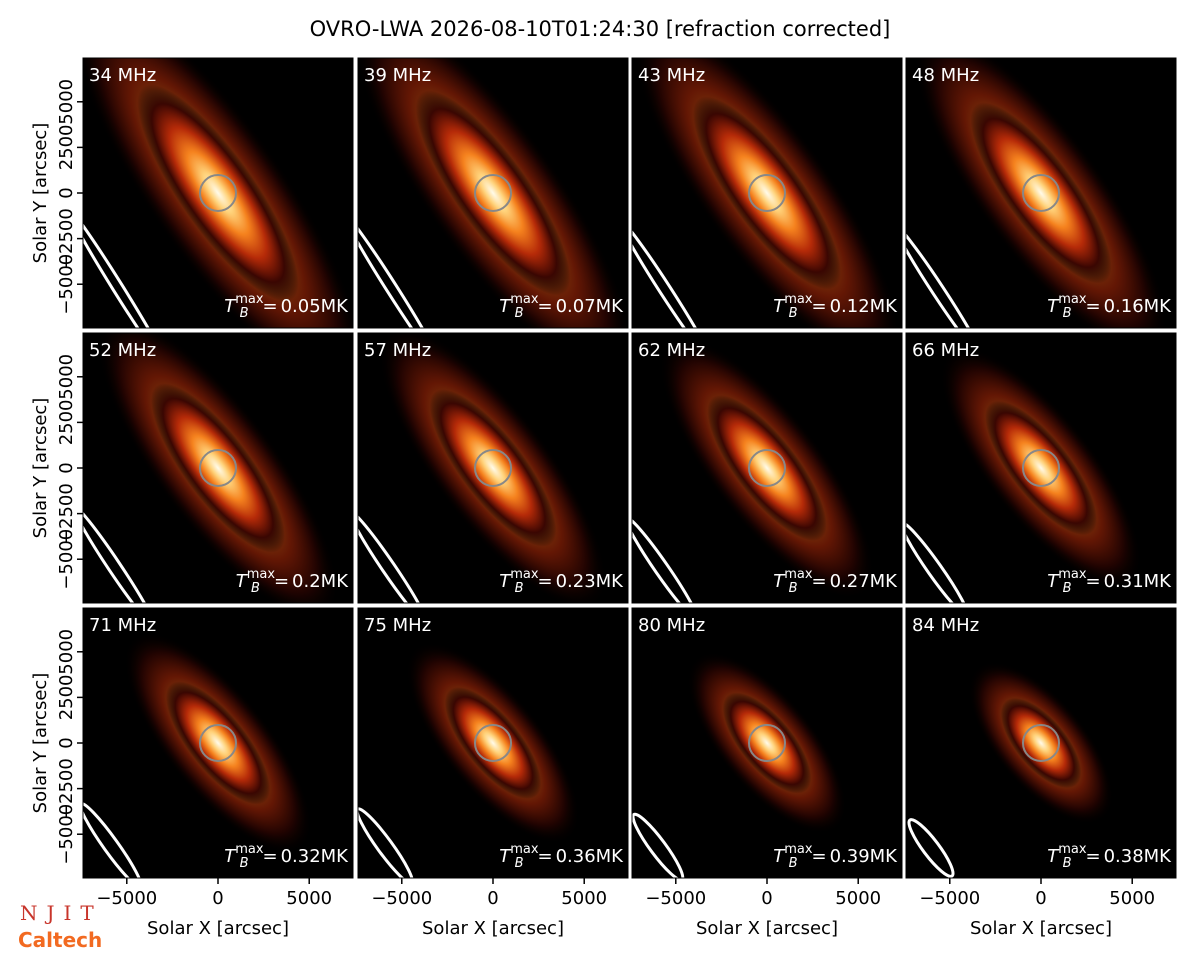 This screenshot has height=979, width=1200. What do you see at coordinates (61, 913) in the screenshot?
I see `logo-njit: NJIT` at bounding box center [61, 913].